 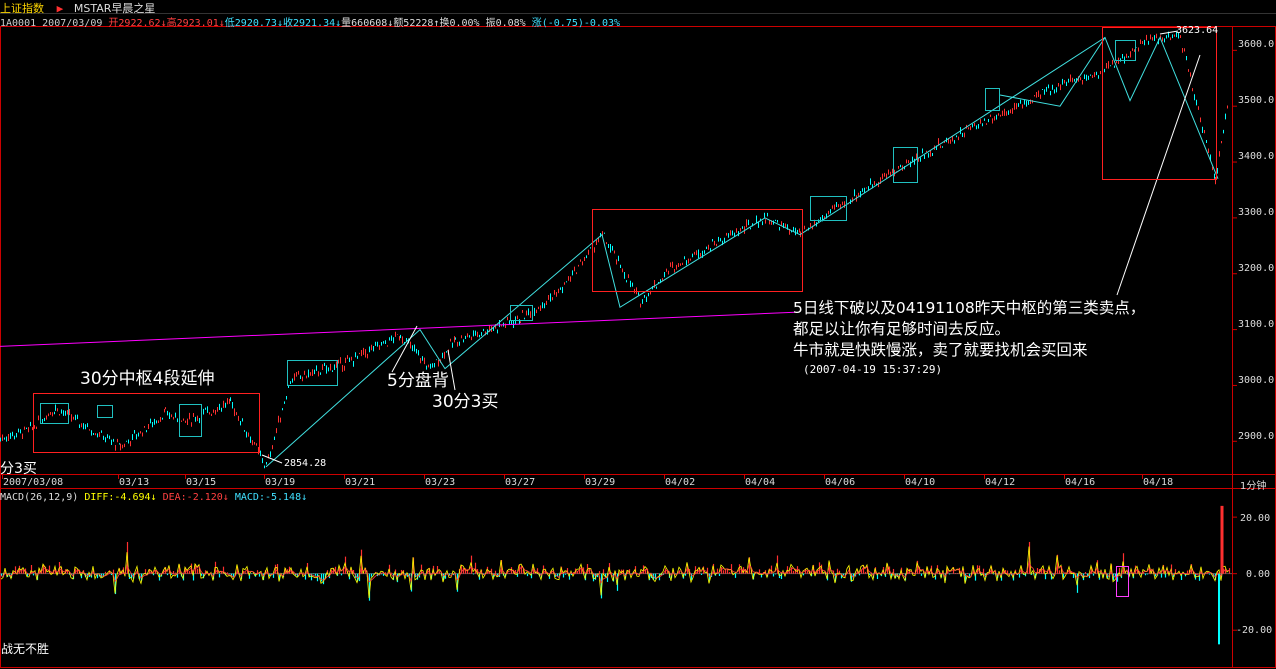 I want to click on up-arrow-icon: ↑, so click(x=436, y=23).